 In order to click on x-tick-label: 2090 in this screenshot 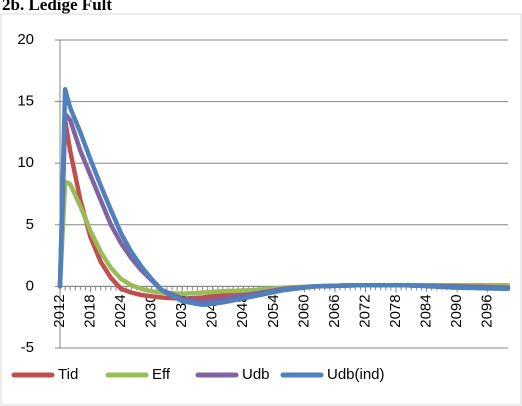, I will do `click(456, 310)`.